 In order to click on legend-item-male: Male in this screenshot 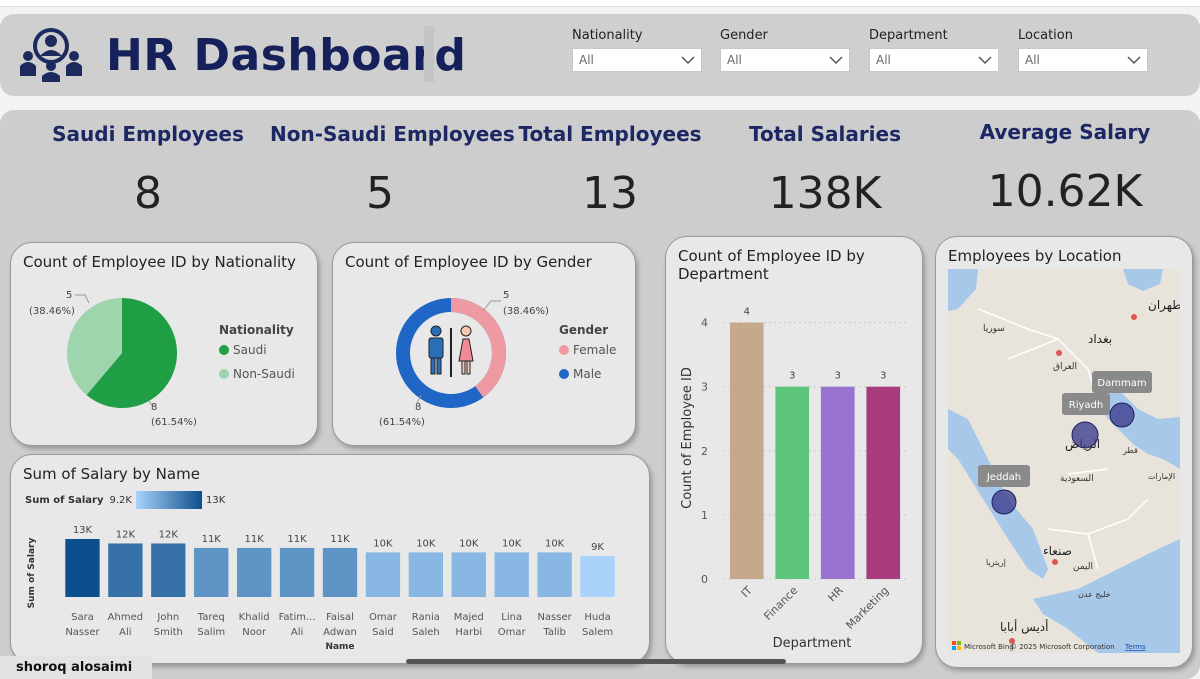, I will do `click(587, 374)`.